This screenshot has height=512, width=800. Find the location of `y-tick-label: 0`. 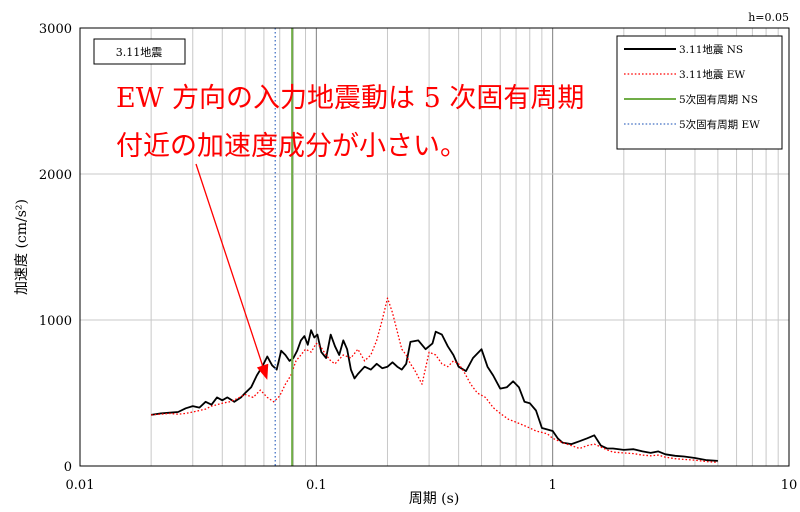

y-tick-label: 0 is located at coordinates (68, 467).